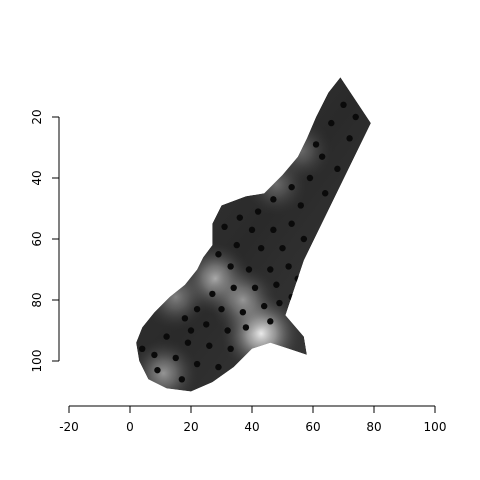 The image size is (480, 480). I want to click on y-tick-label-80: 80, so click(37, 299).